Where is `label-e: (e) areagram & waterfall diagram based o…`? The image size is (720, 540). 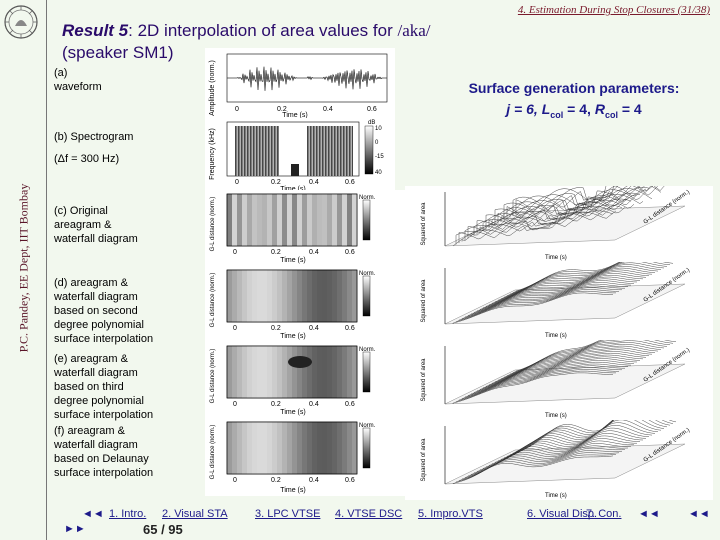
label-e: (e) areagram & waterfall diagram based o… is located at coordinates (103, 387).